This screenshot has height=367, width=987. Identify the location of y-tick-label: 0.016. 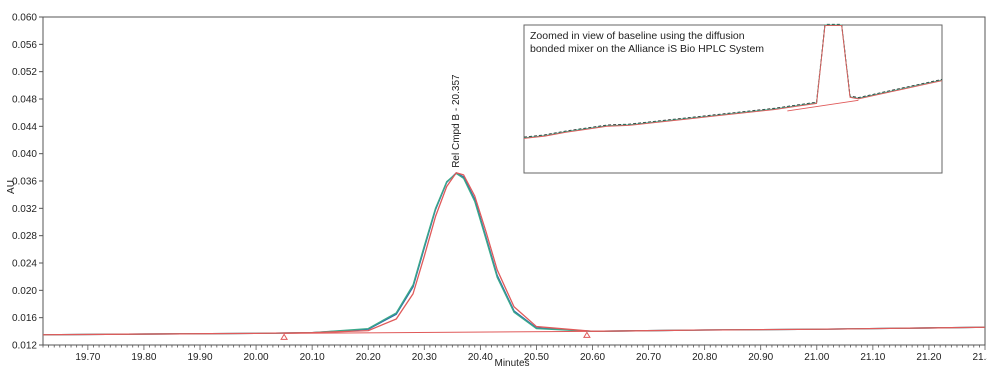
(24, 318).